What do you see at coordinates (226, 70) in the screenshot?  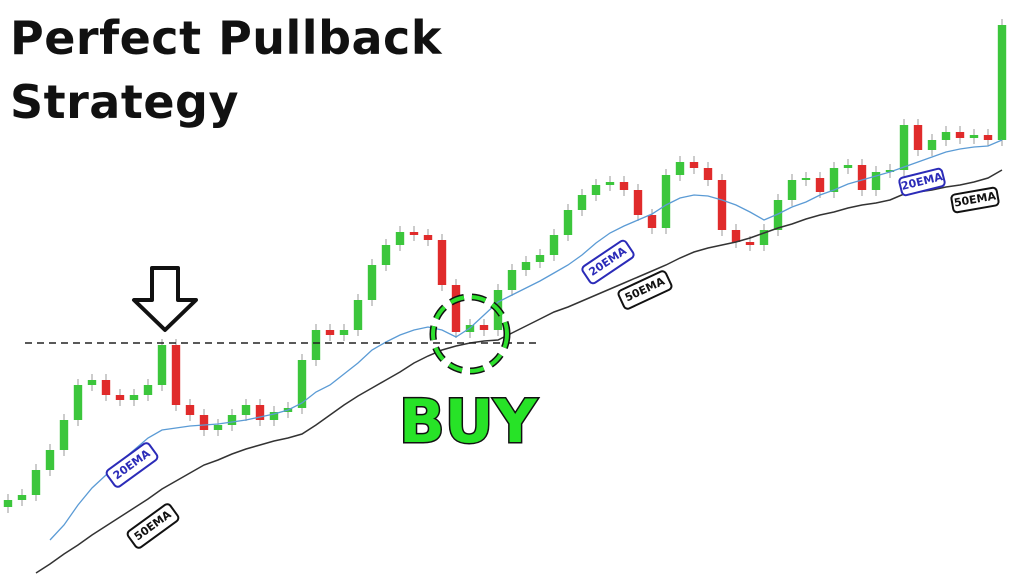 I see `chart-title: Perfect Pullback Strategy` at bounding box center [226, 70].